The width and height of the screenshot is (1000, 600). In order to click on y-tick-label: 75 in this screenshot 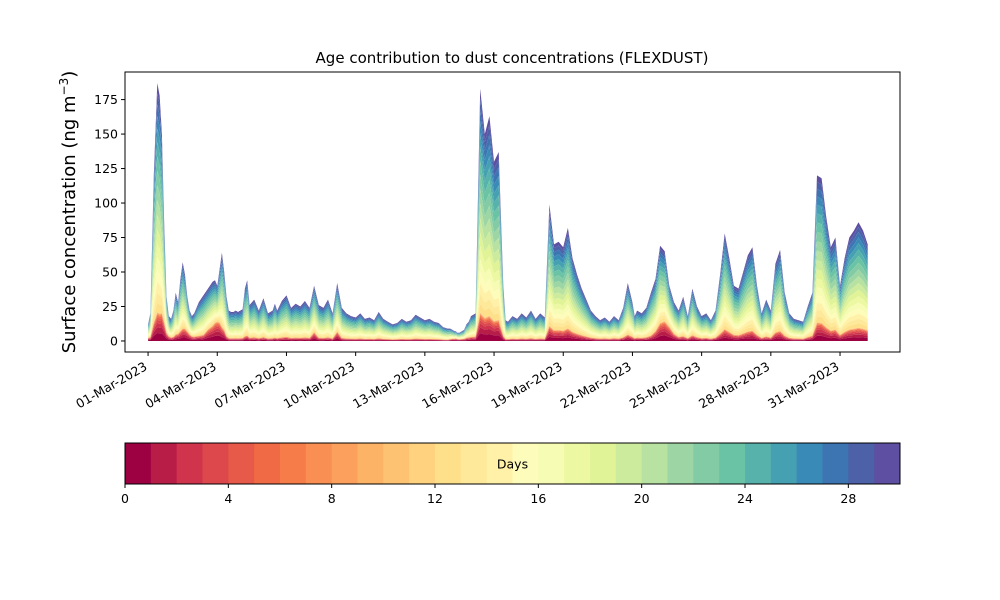, I will do `click(110, 237)`.